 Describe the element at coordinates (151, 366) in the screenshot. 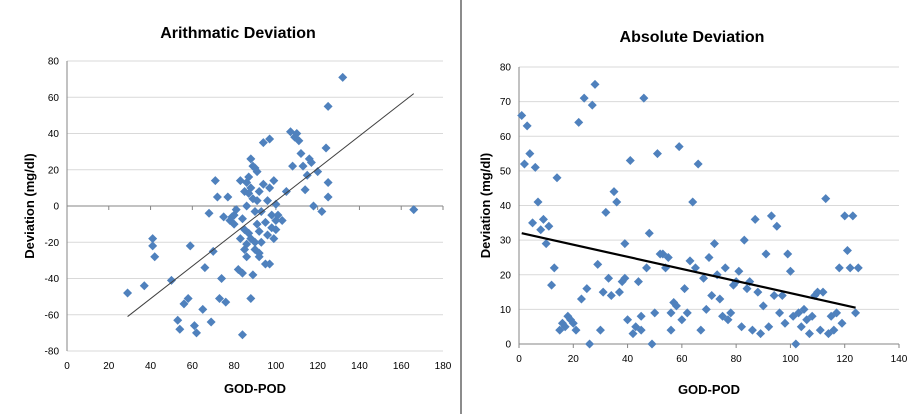

I see `x-tick-label: 40` at that location.